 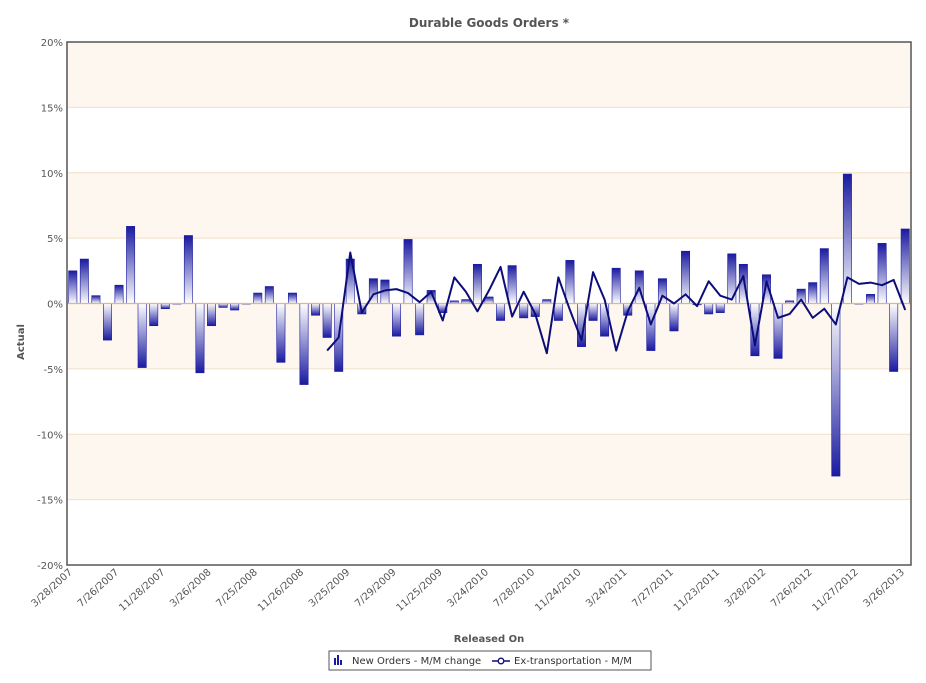 What do you see at coordinates (329, 588) in the screenshot?
I see `x-tick-label: 3/25/2009` at bounding box center [329, 588].